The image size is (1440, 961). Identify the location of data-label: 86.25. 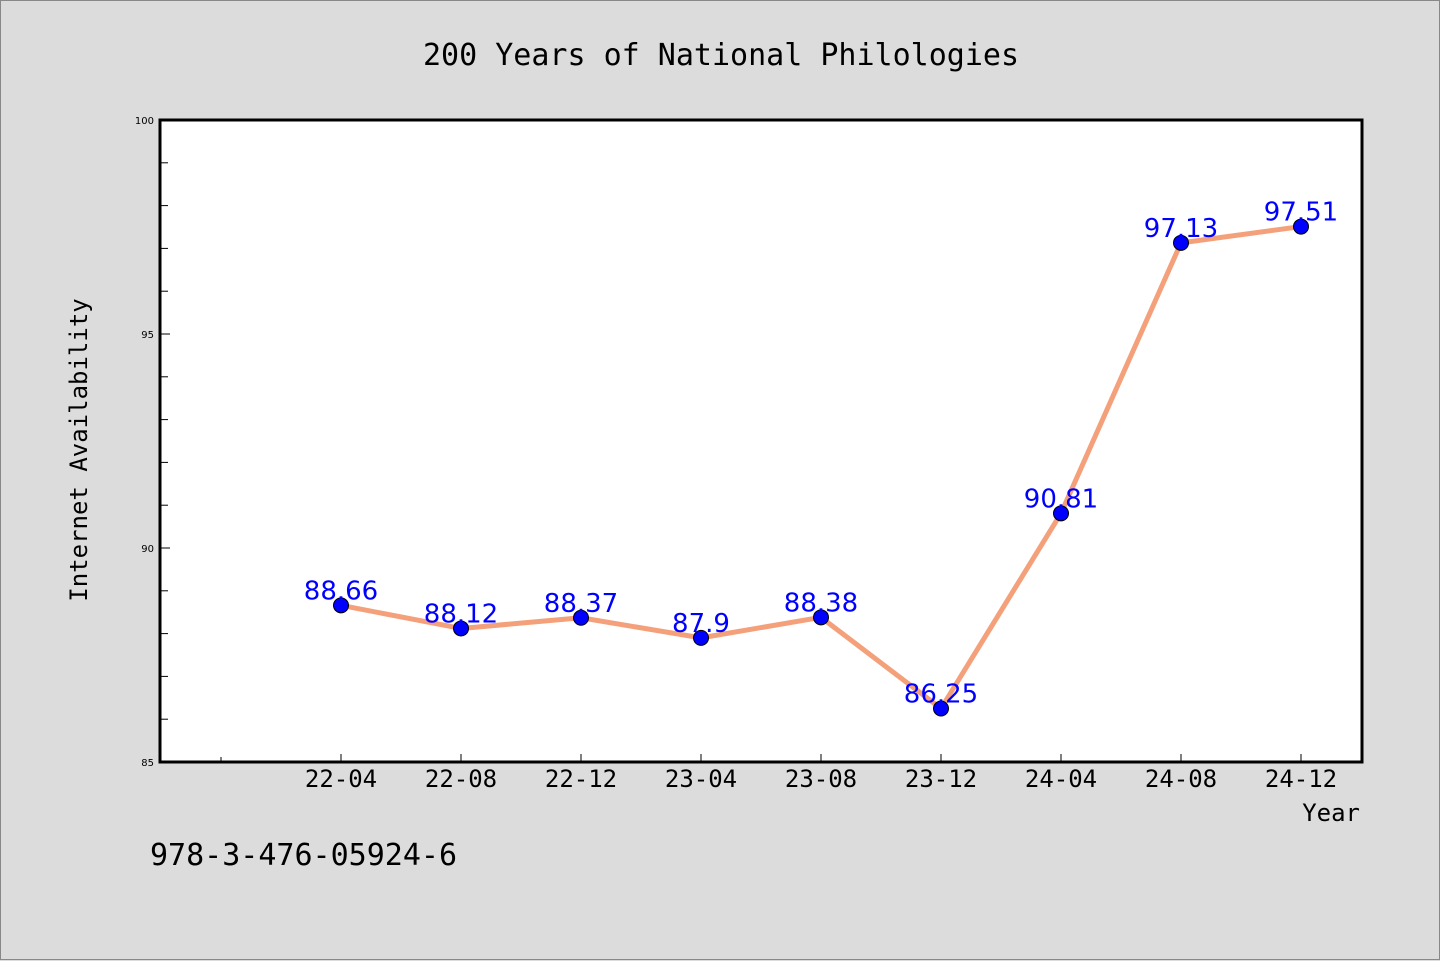
(941, 695).